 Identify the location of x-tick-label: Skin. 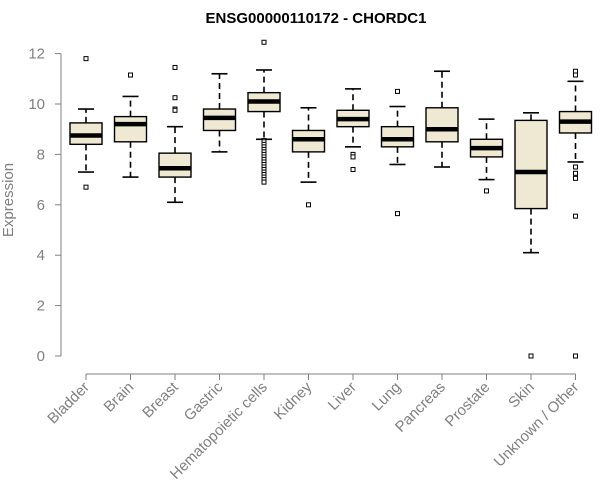
(521, 395).